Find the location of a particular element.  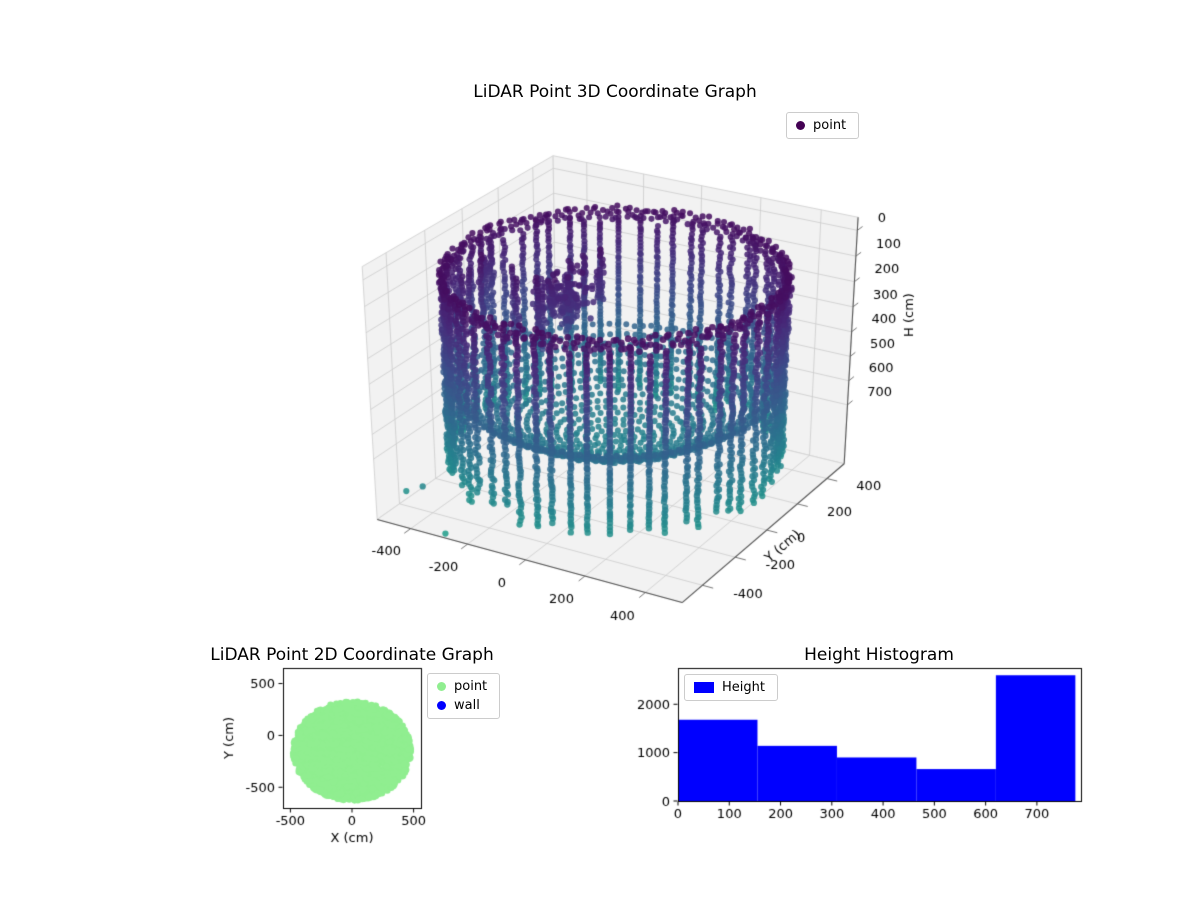

legend-entry-height: Height is located at coordinates (729, 687).